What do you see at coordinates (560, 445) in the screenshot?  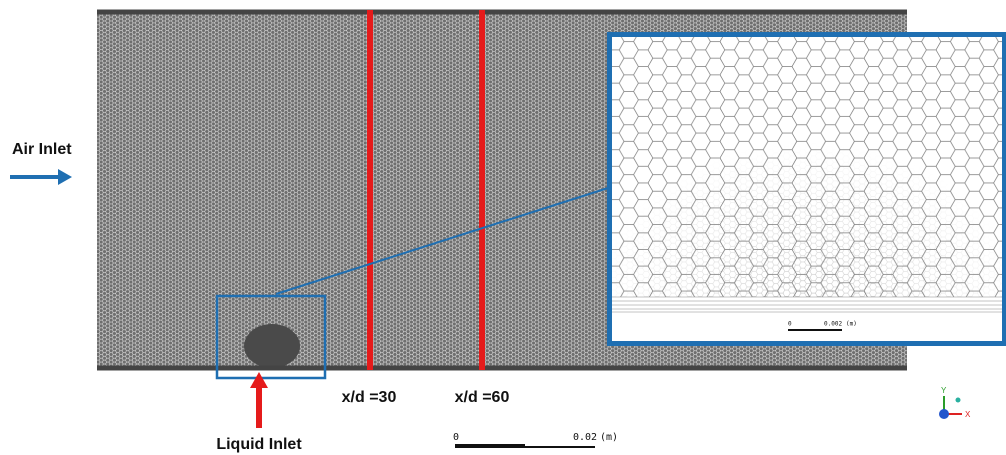 I see `scale-bar-half` at bounding box center [560, 445].